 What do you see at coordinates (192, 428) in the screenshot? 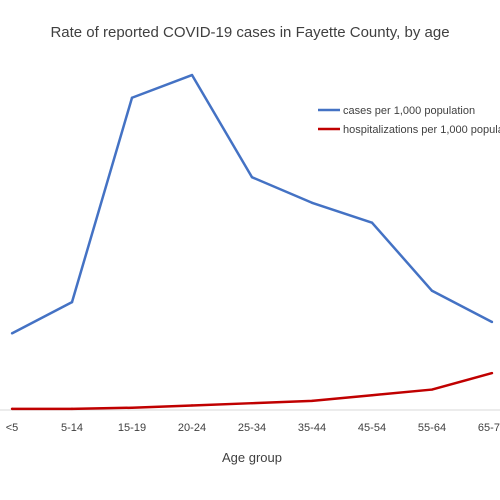
I see `x-tick-label: 20-24` at bounding box center [192, 428].